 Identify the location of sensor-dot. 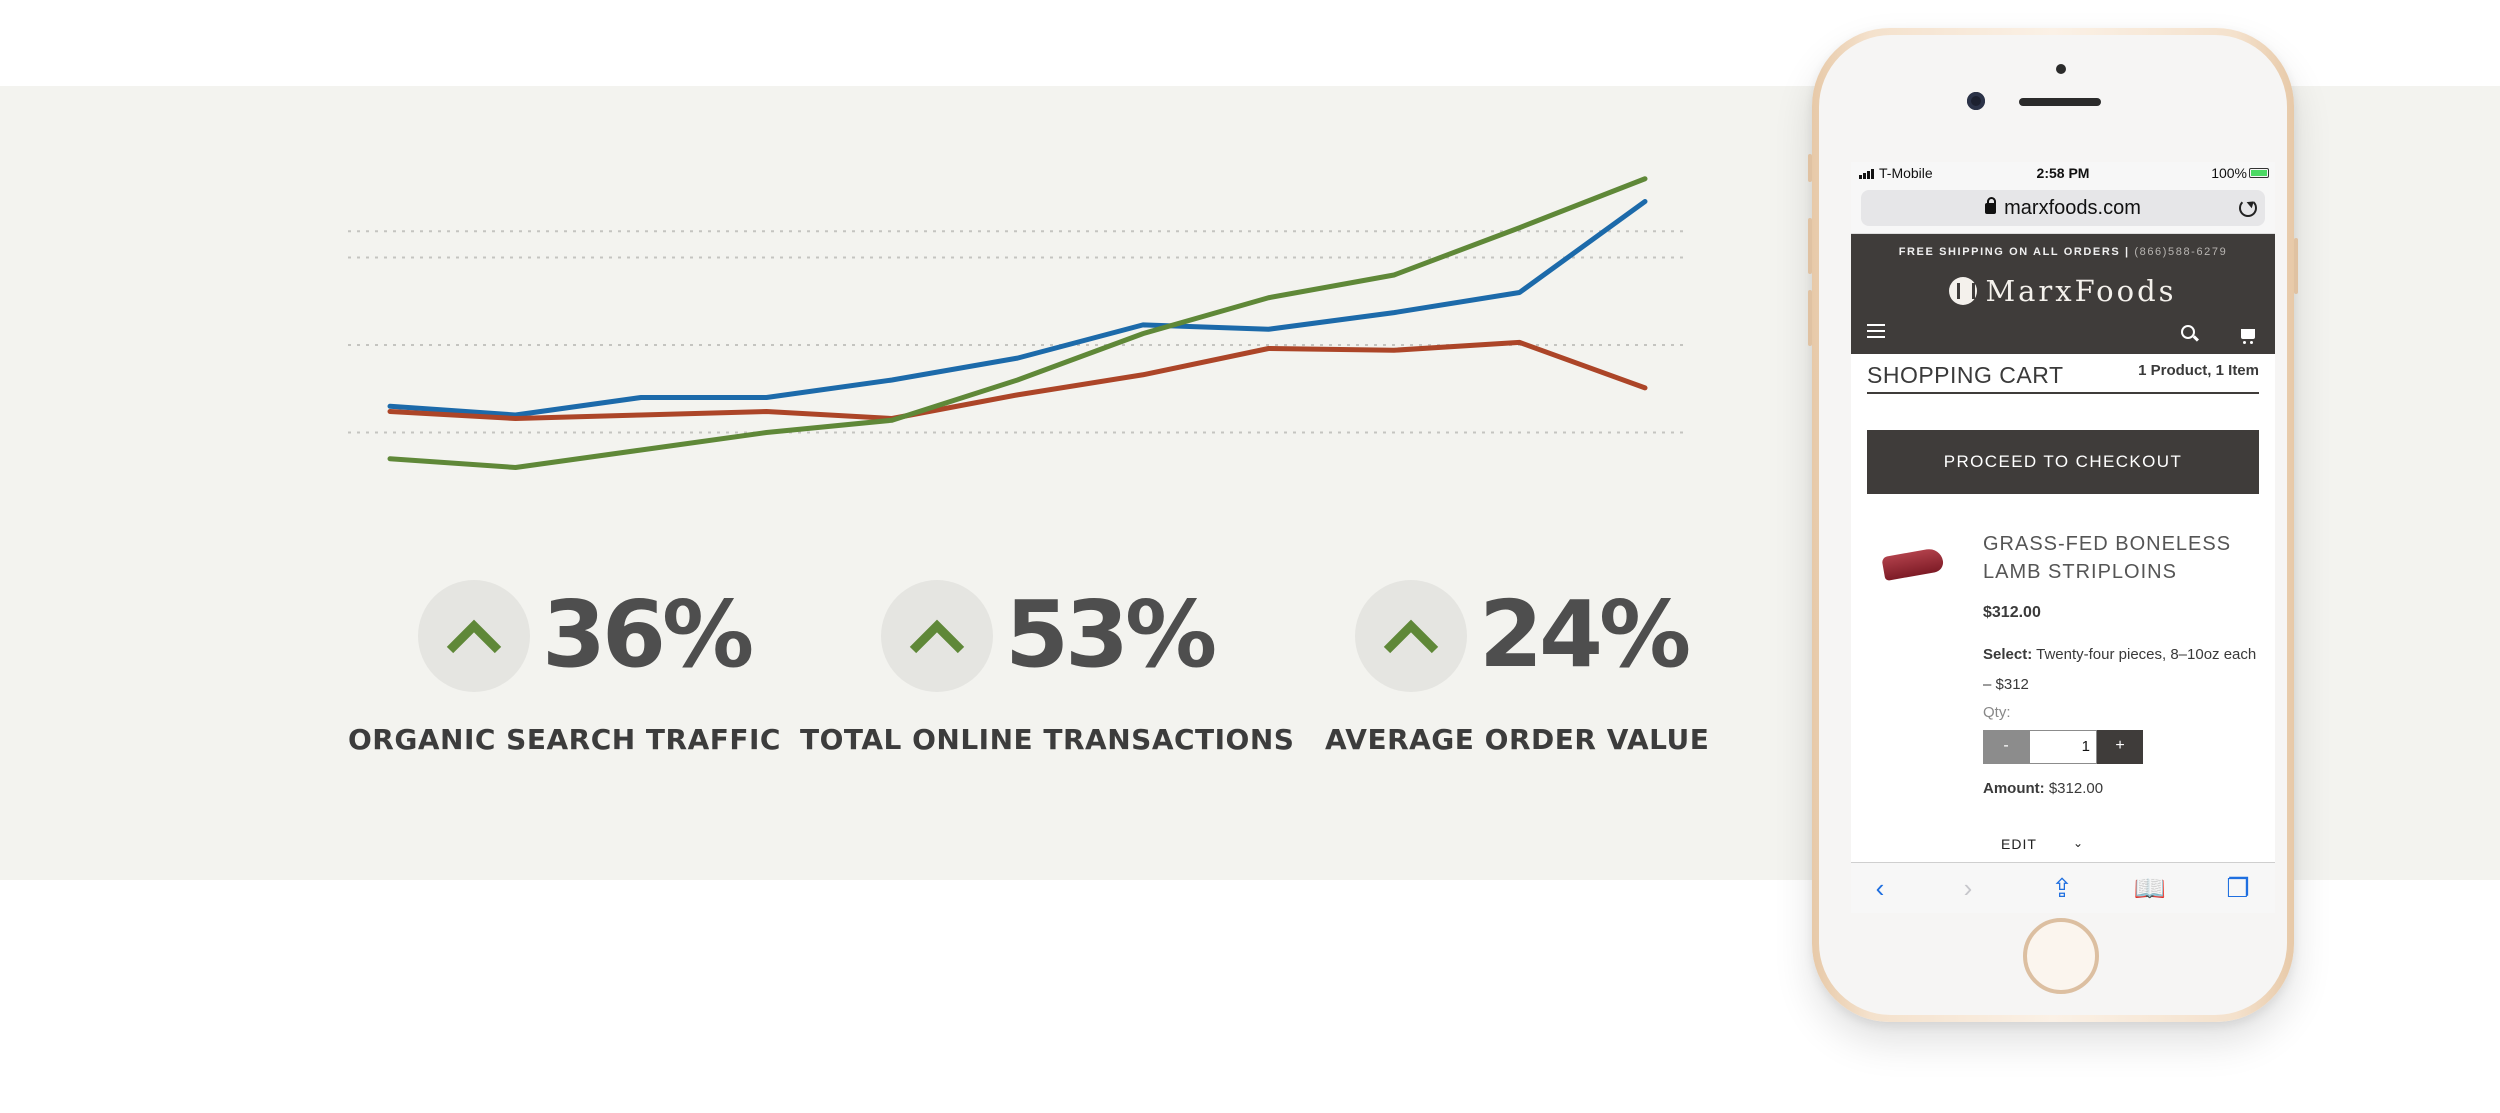
(2061, 69).